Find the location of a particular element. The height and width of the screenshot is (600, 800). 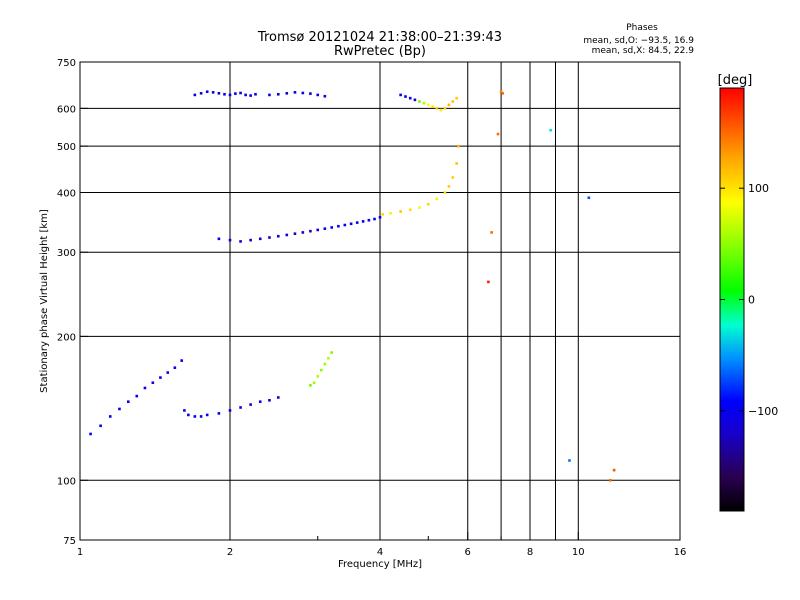

x-axis-label: Frequency [MHz] is located at coordinates (380, 564).